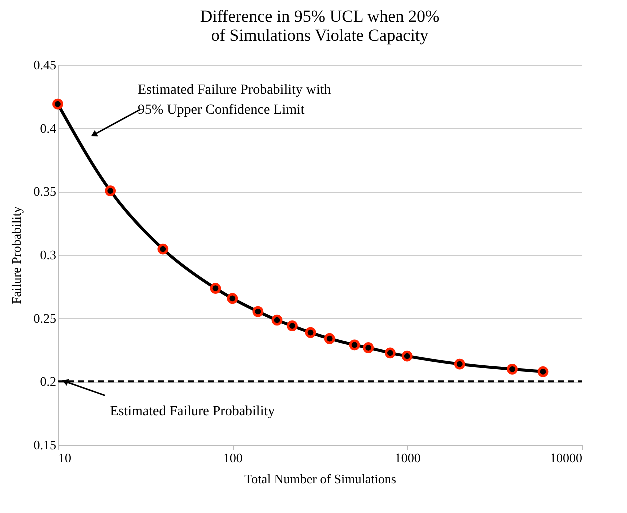  I want to click on x-tick-label: 10000, so click(566, 458).